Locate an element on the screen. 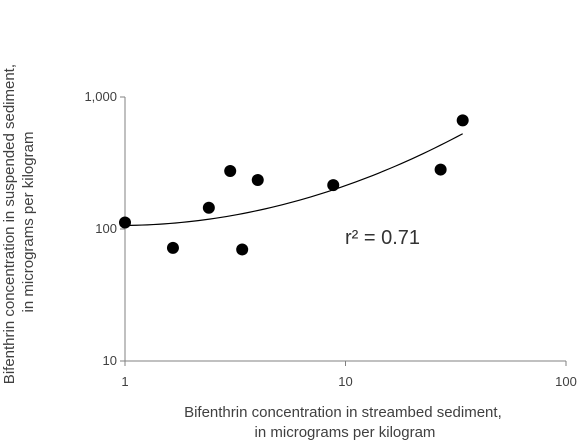 Image resolution: width=584 pixels, height=444 pixels. y-ticks: 10 100 1,000 is located at coordinates (104, 228).